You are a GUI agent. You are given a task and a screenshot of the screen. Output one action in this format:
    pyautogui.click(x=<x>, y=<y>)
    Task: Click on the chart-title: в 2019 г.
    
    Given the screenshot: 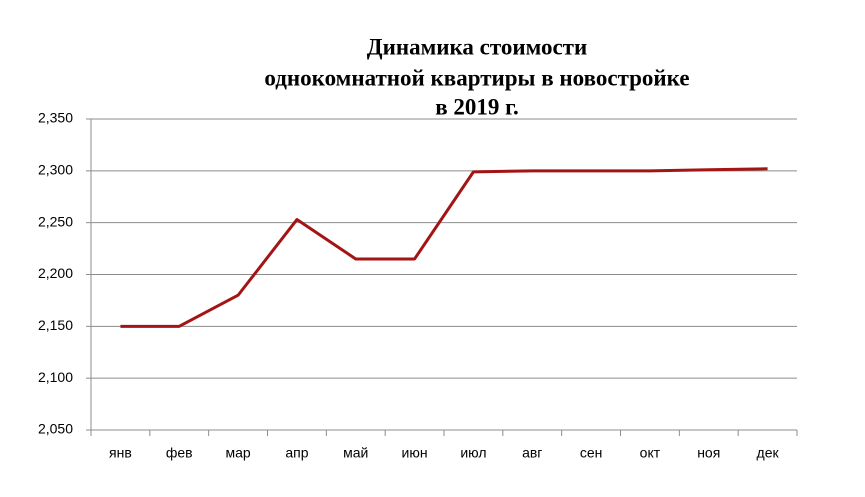 What is the action you would take?
    pyautogui.click(x=477, y=106)
    